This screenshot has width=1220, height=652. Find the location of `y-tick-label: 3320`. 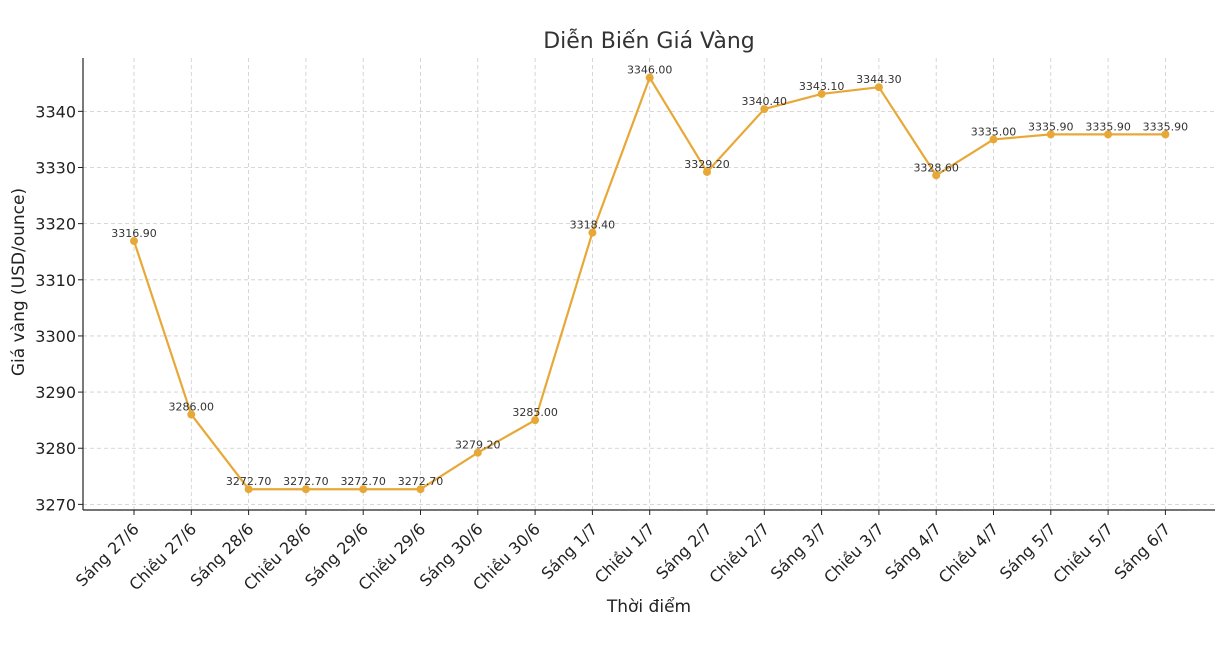

y-tick-label: 3320 is located at coordinates (55, 224).